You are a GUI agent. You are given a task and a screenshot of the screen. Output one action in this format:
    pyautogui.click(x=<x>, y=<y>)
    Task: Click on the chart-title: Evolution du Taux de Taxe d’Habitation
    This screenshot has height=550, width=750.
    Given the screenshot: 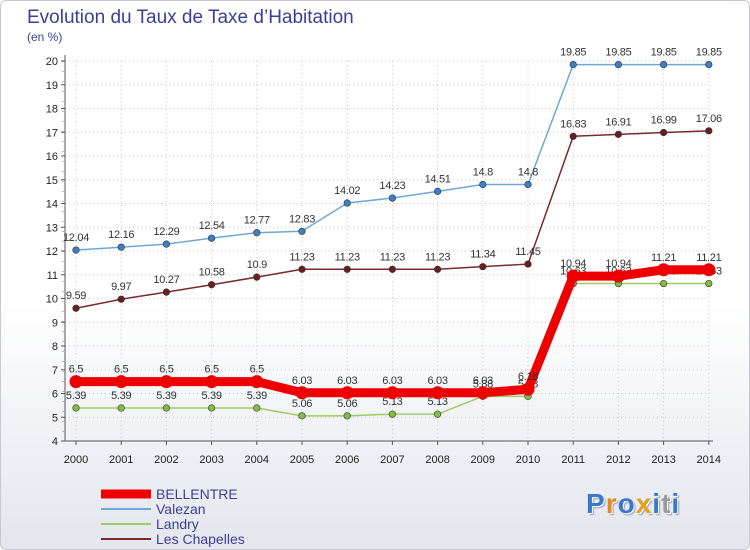 What is the action you would take?
    pyautogui.click(x=190, y=17)
    